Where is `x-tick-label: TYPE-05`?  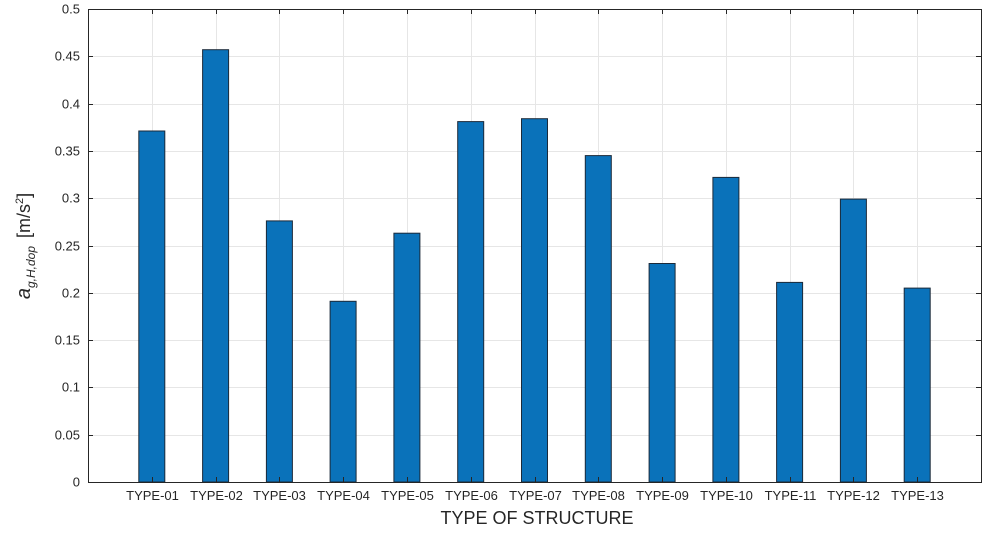
x-tick-label: TYPE-05 is located at coordinates (407, 495).